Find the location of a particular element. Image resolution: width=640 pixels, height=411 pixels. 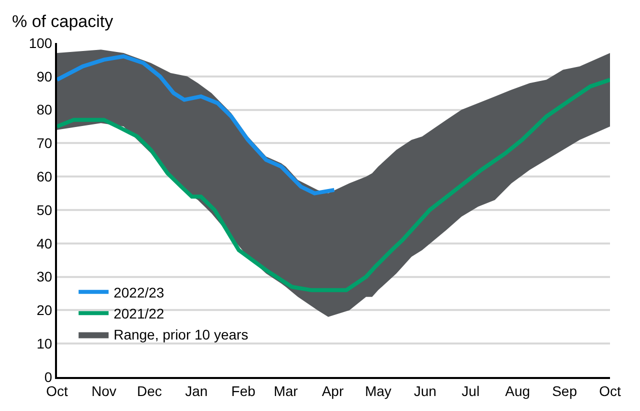

x-tick-label: Sep is located at coordinates (565, 390).